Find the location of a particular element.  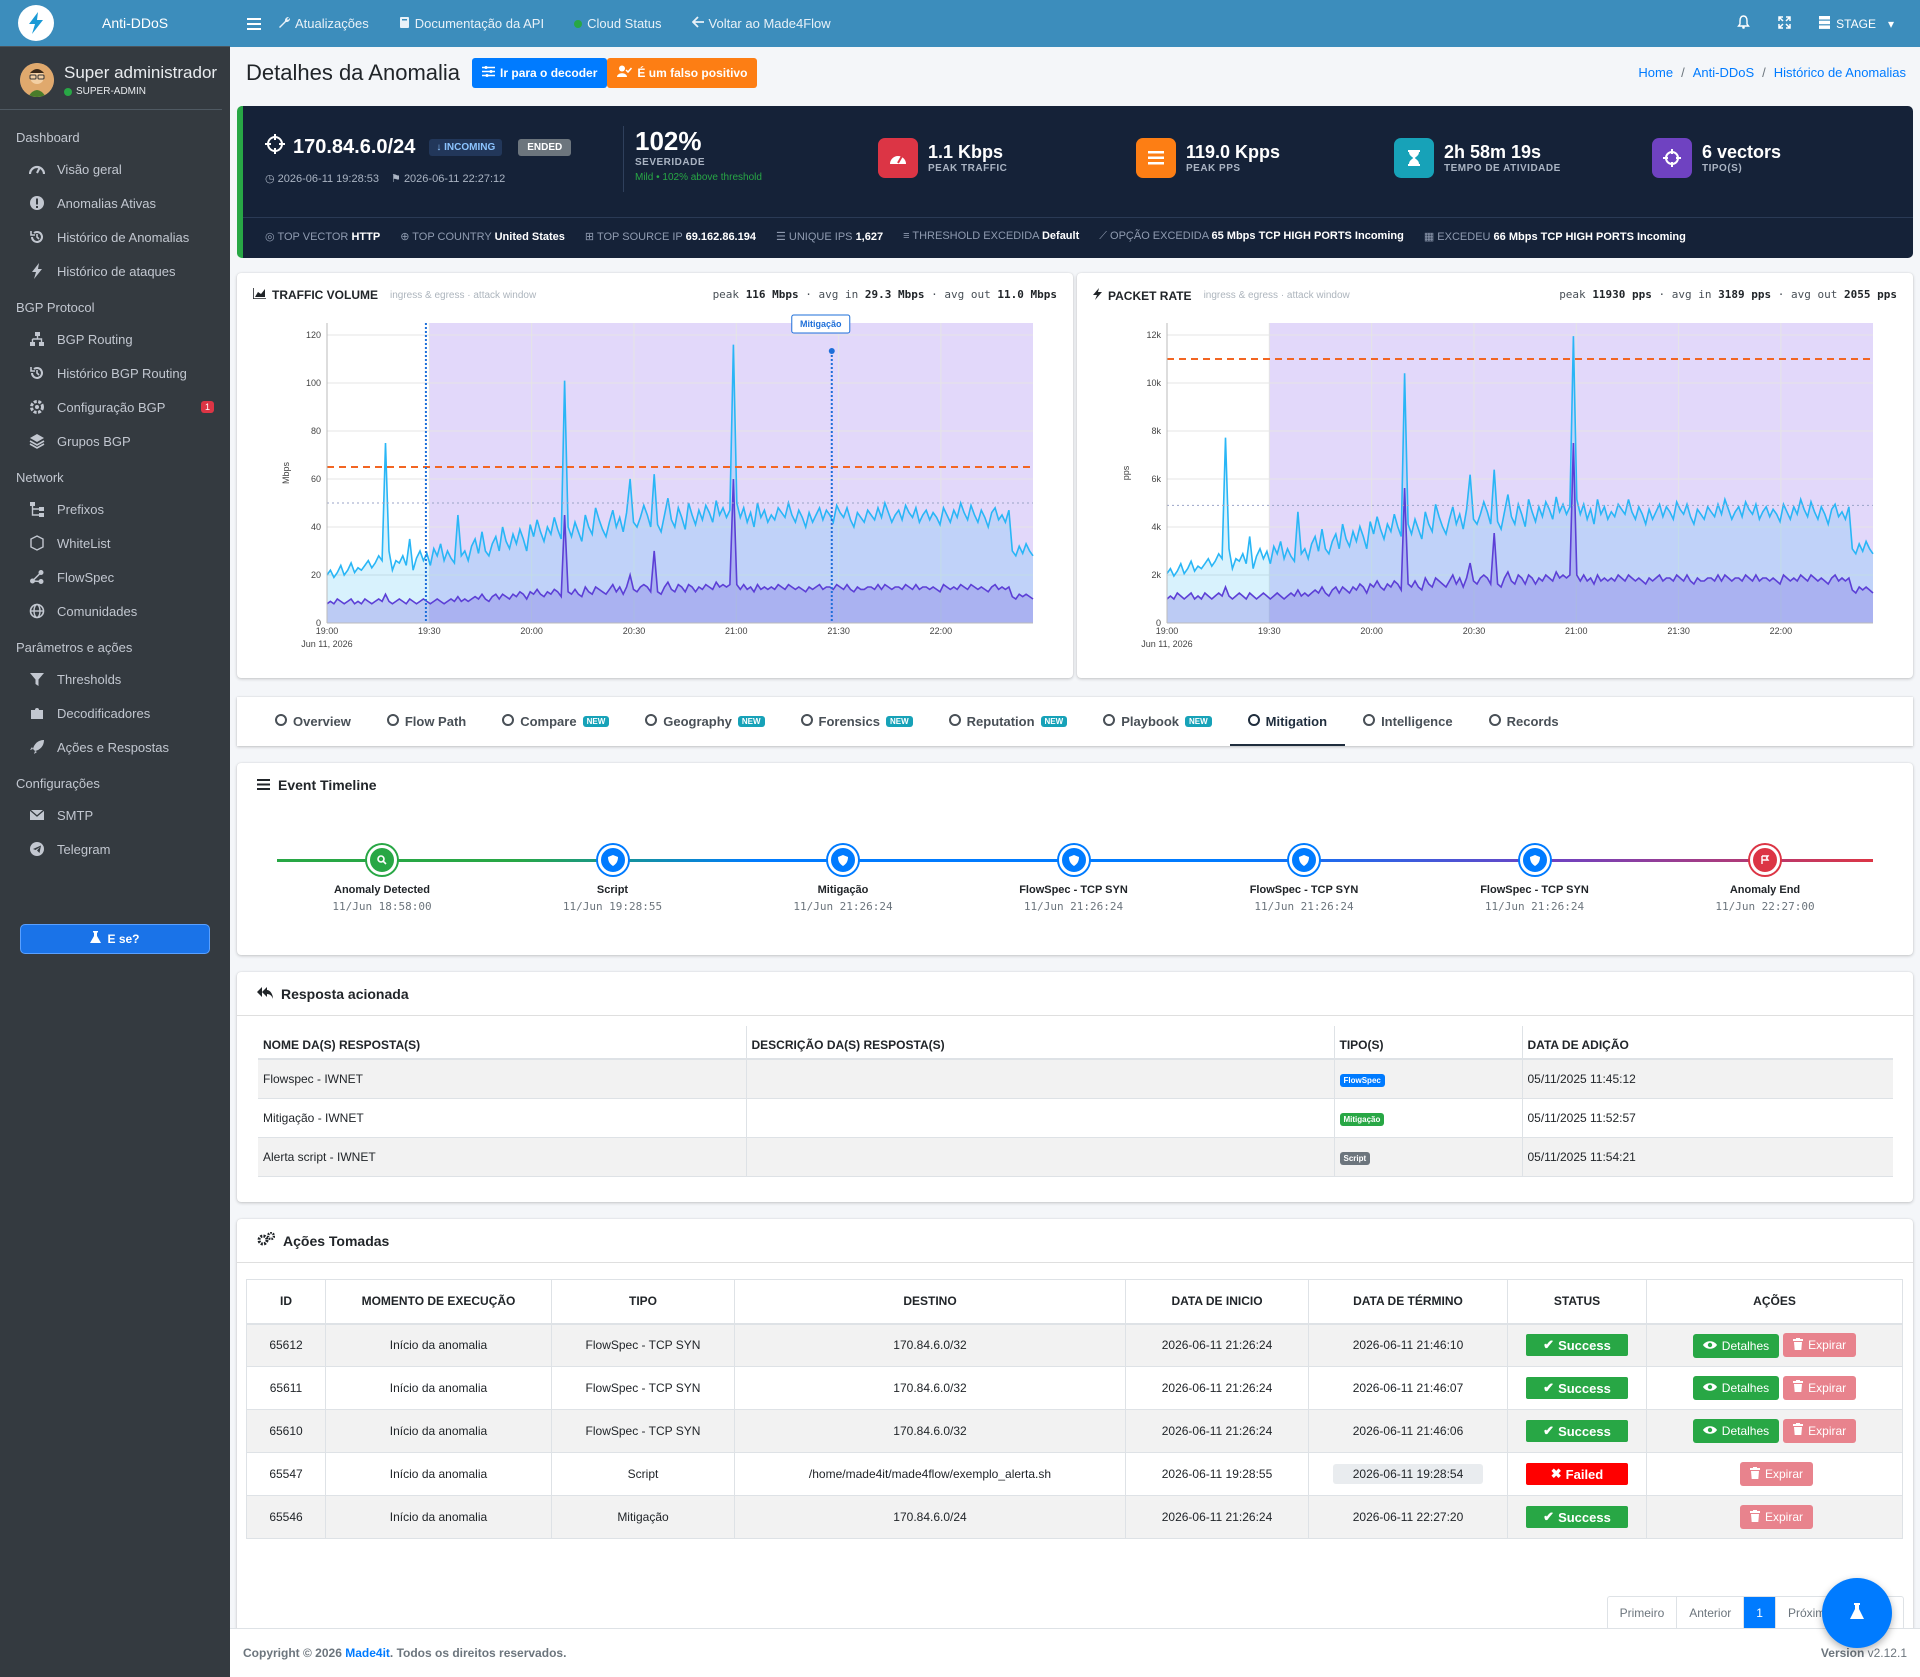

x-tick-label: 22:00 is located at coordinates (1781, 631).